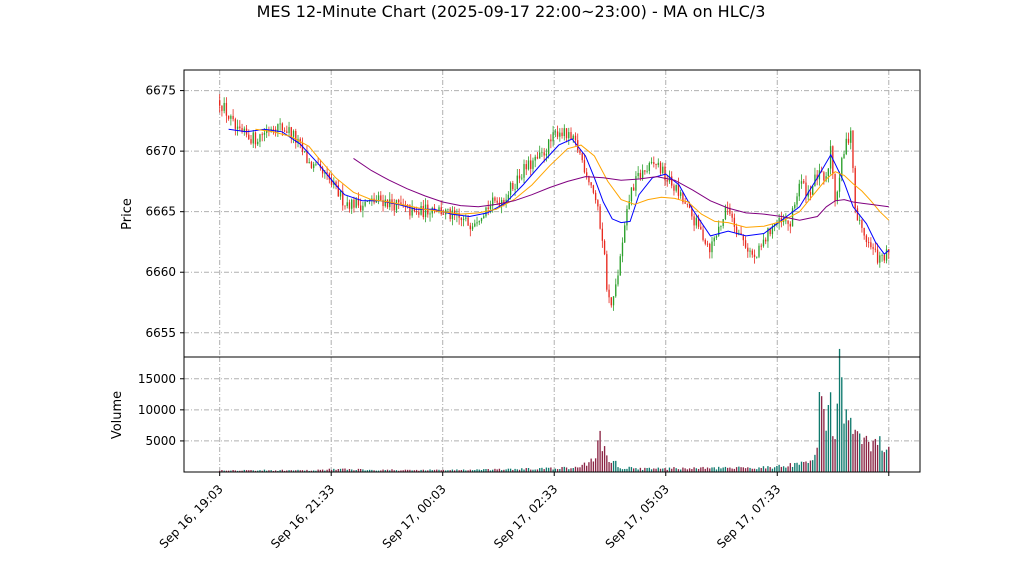  I want to click on x-tick-label: Sep 17, 02:33, so click(525, 516).